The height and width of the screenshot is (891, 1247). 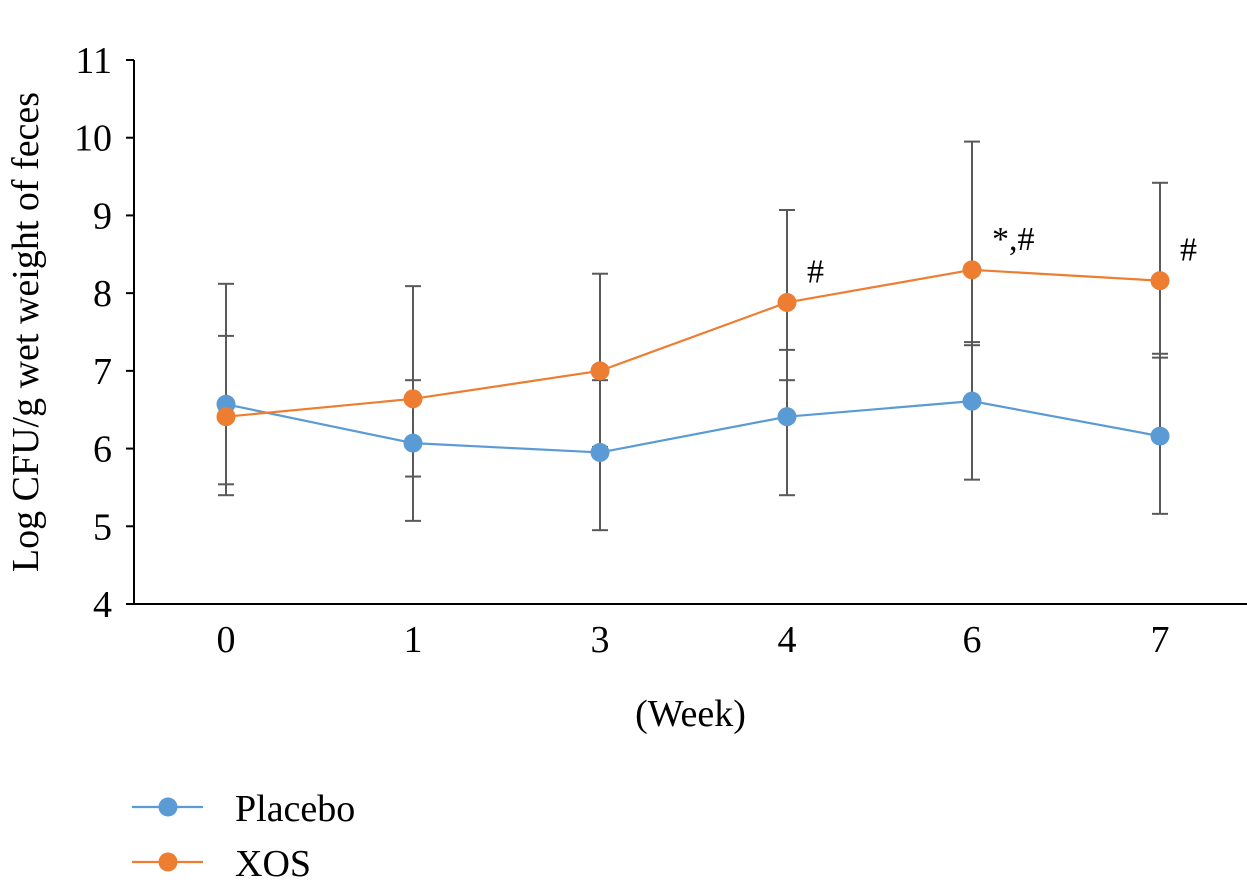 What do you see at coordinates (243, 836) in the screenshot?
I see `legend: Placebo XOS` at bounding box center [243, 836].